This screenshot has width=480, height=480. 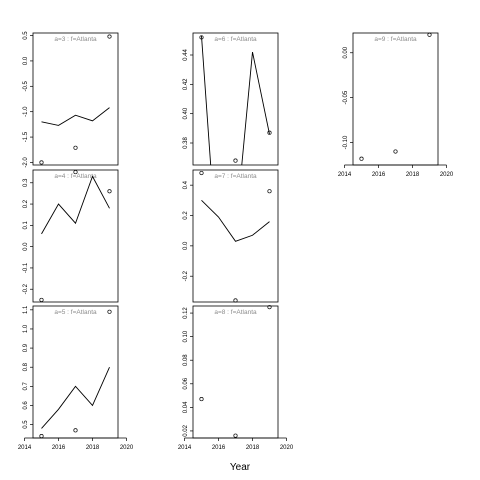 What do you see at coordinates (26, 225) in the screenshot?
I see `y-tick-label: 0.1` at bounding box center [26, 225].